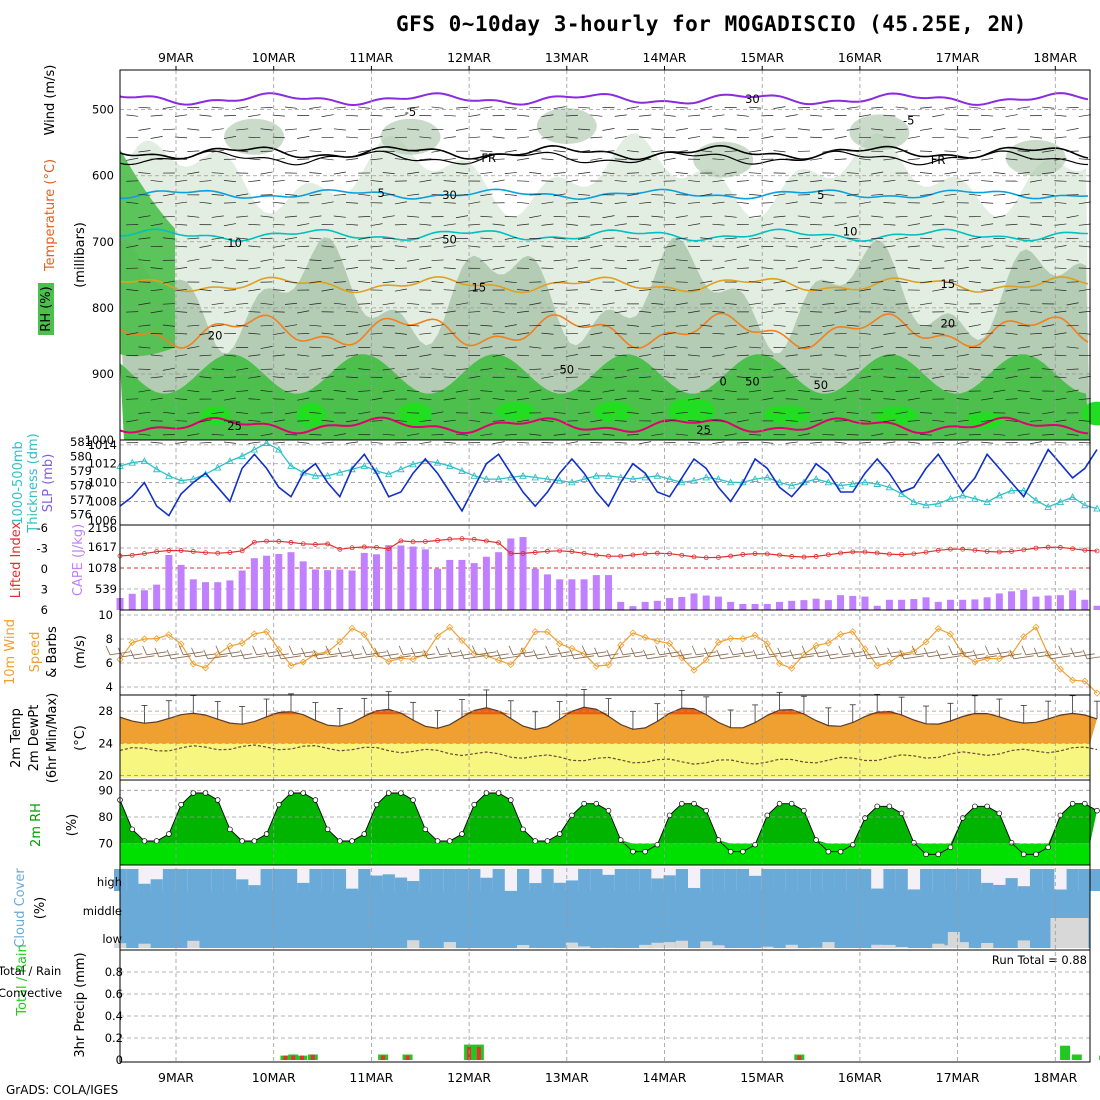 This screenshot has height=1100, width=1100. I want to click on temp-label-1: 2m Temp, so click(16, 738).